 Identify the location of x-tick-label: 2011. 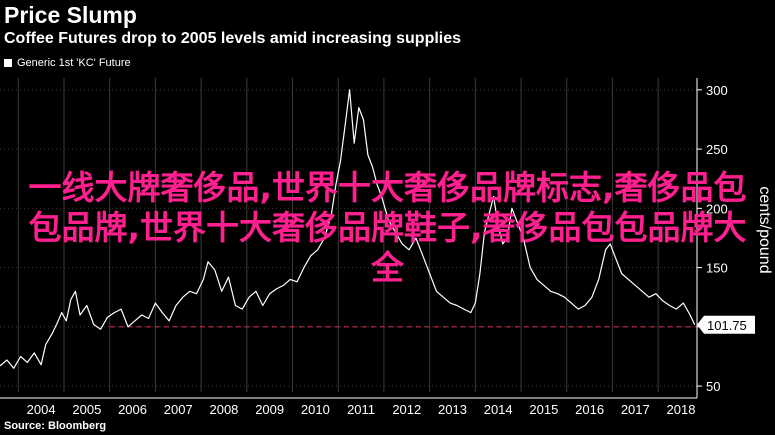
(361, 409).